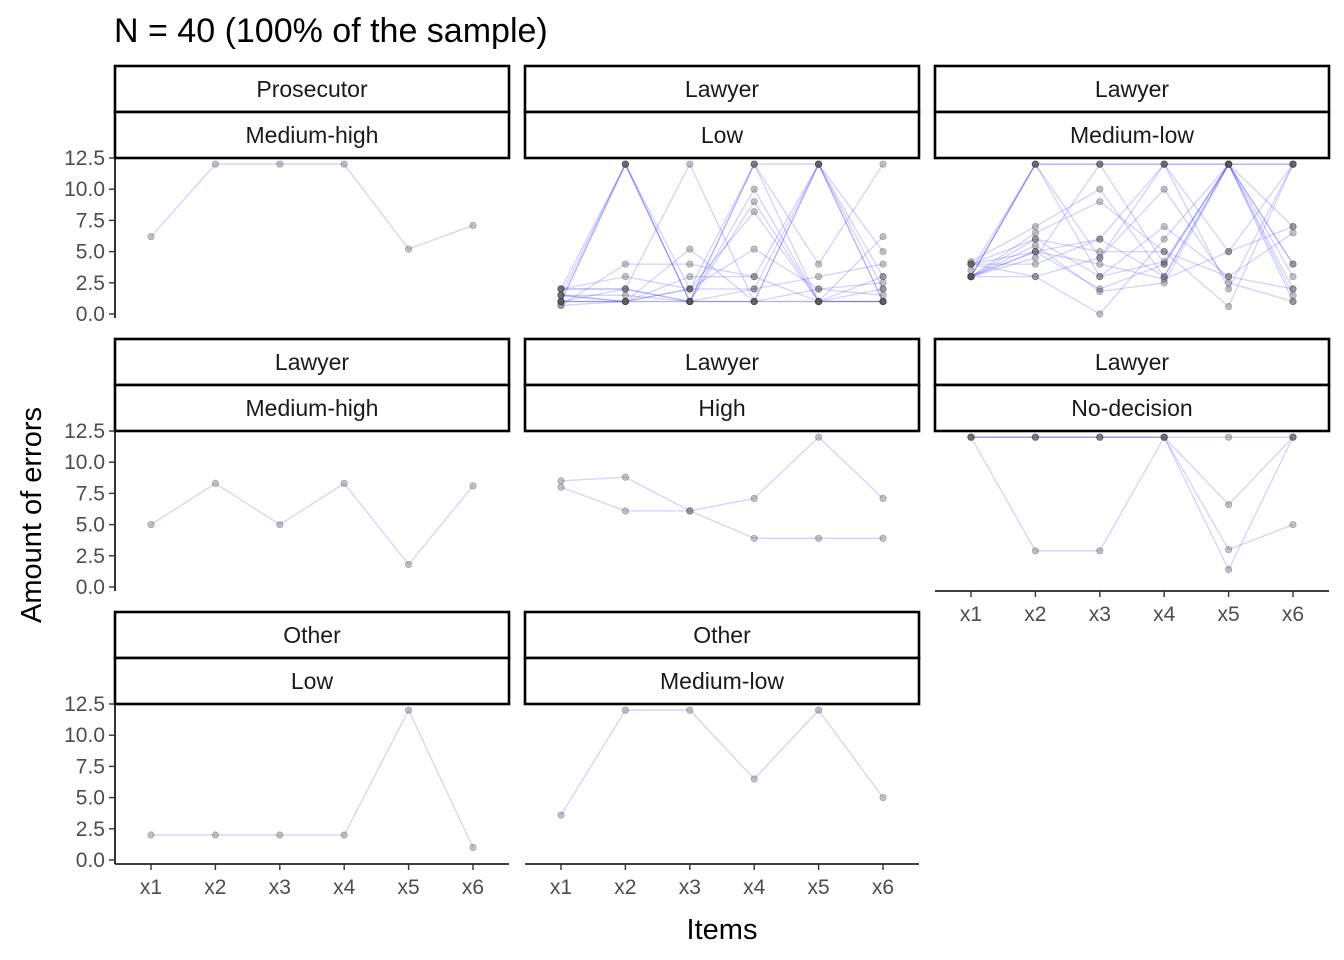 The height and width of the screenshot is (960, 1344). Describe the element at coordinates (90, 766) in the screenshot. I see `y-tick-label: 7.5` at that location.